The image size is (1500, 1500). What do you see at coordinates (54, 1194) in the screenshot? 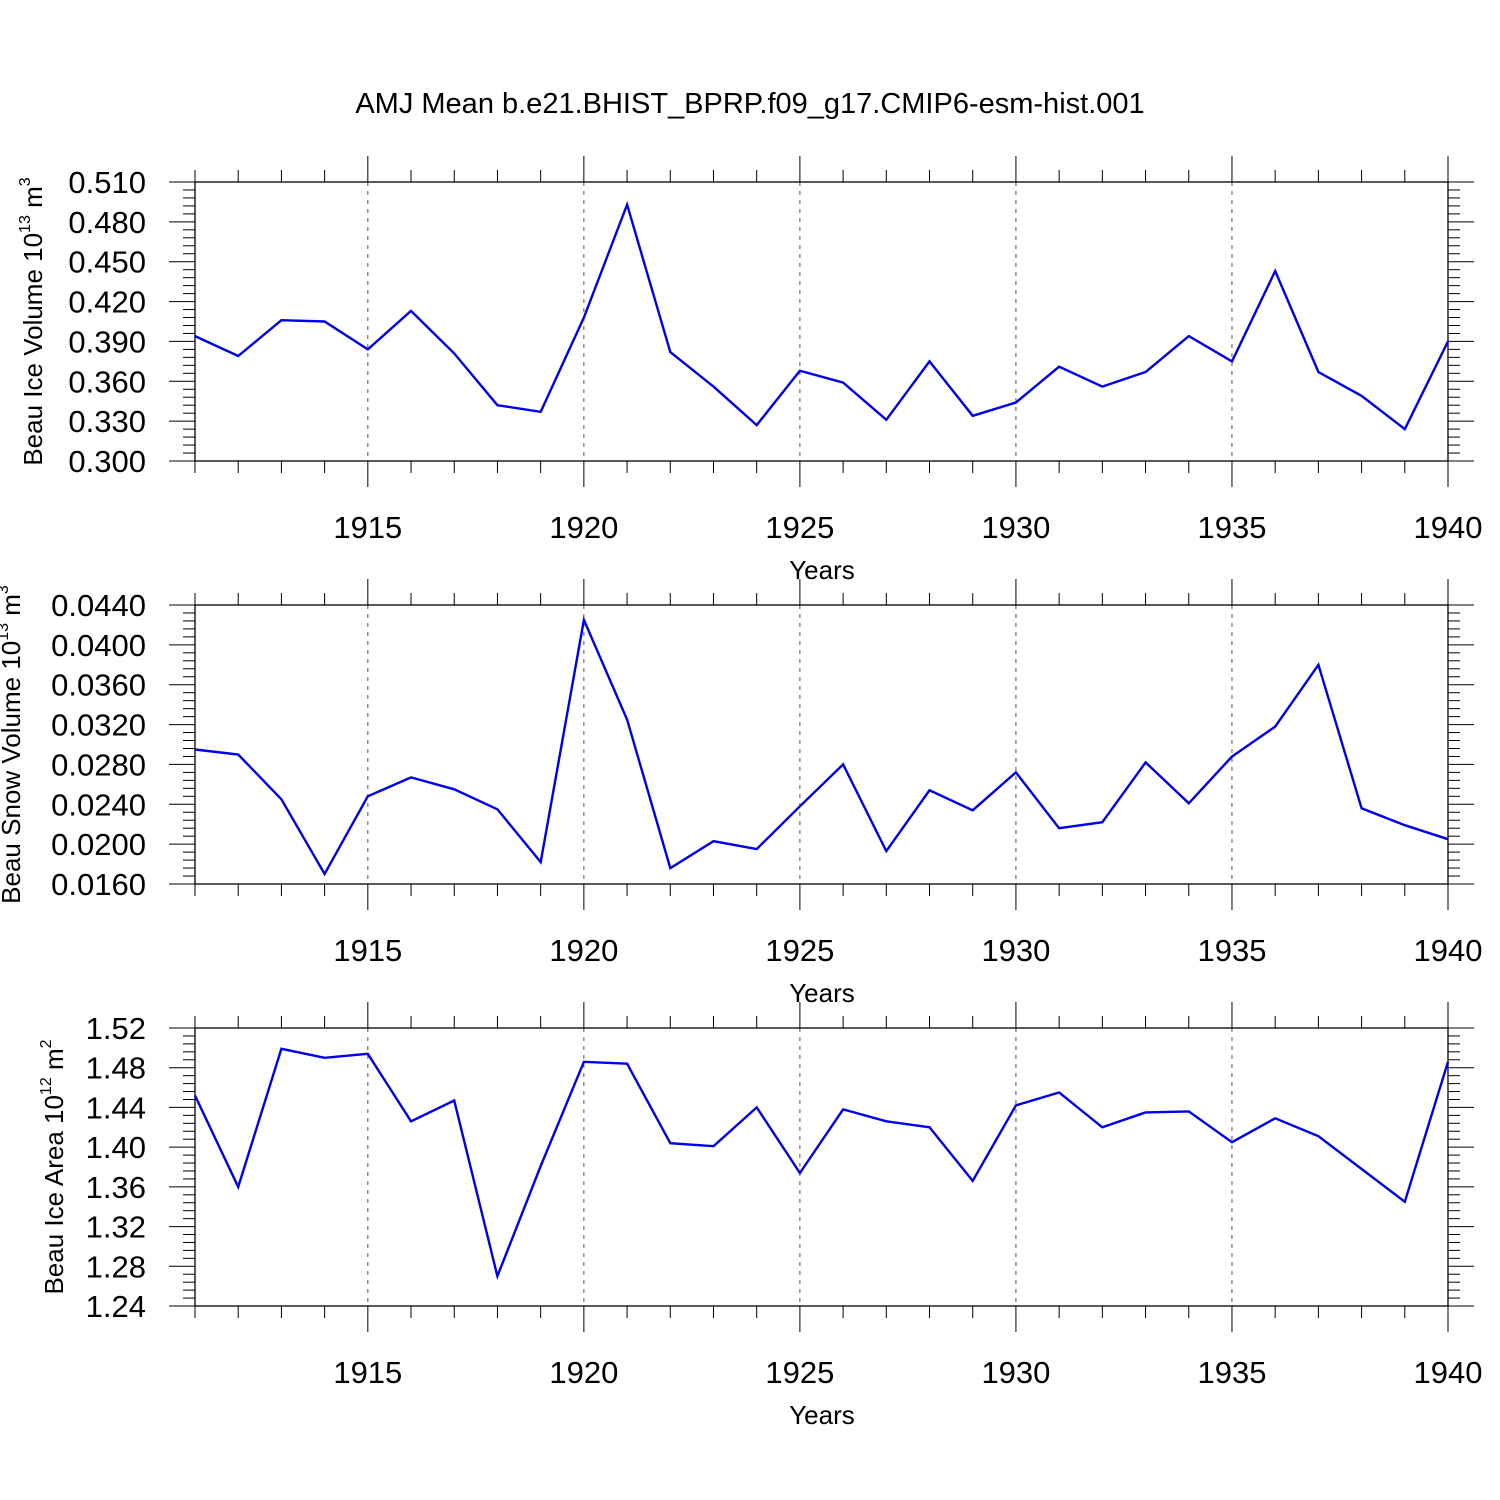
I see `y-axis-label-base: Beau Ice Area 10` at bounding box center [54, 1194].